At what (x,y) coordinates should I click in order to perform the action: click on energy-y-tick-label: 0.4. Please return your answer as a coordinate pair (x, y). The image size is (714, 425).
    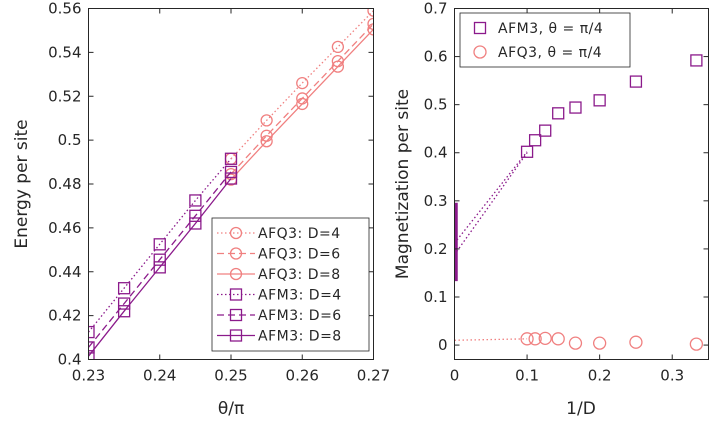
    Looking at the image, I should click on (70, 360).